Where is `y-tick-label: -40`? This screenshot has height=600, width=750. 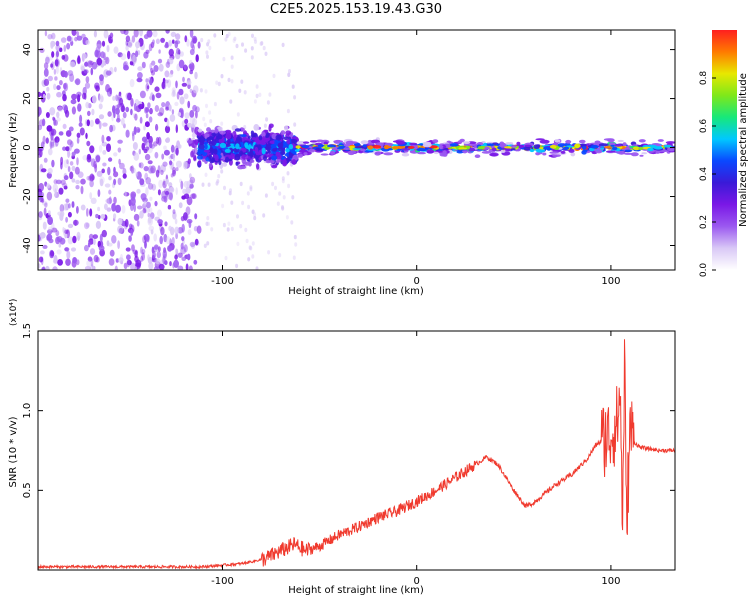 y-tick-label: -40 is located at coordinates (27, 245).